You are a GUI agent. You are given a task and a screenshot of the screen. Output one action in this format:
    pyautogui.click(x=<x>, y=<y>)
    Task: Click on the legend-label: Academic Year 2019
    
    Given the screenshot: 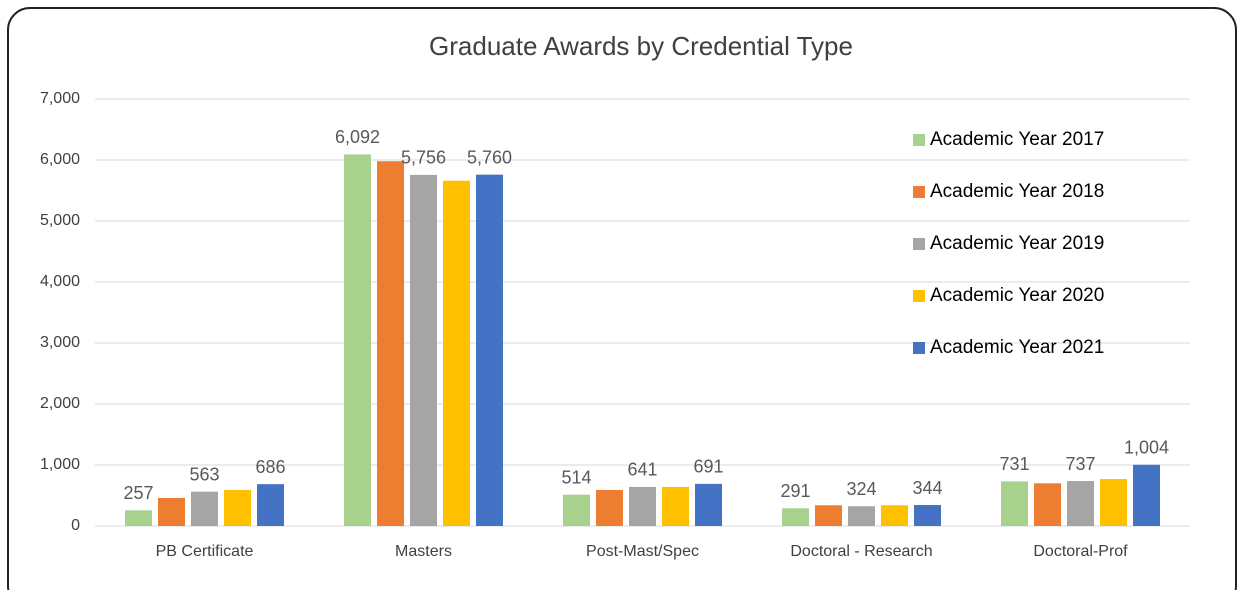 What is the action you would take?
    pyautogui.click(x=1017, y=243)
    